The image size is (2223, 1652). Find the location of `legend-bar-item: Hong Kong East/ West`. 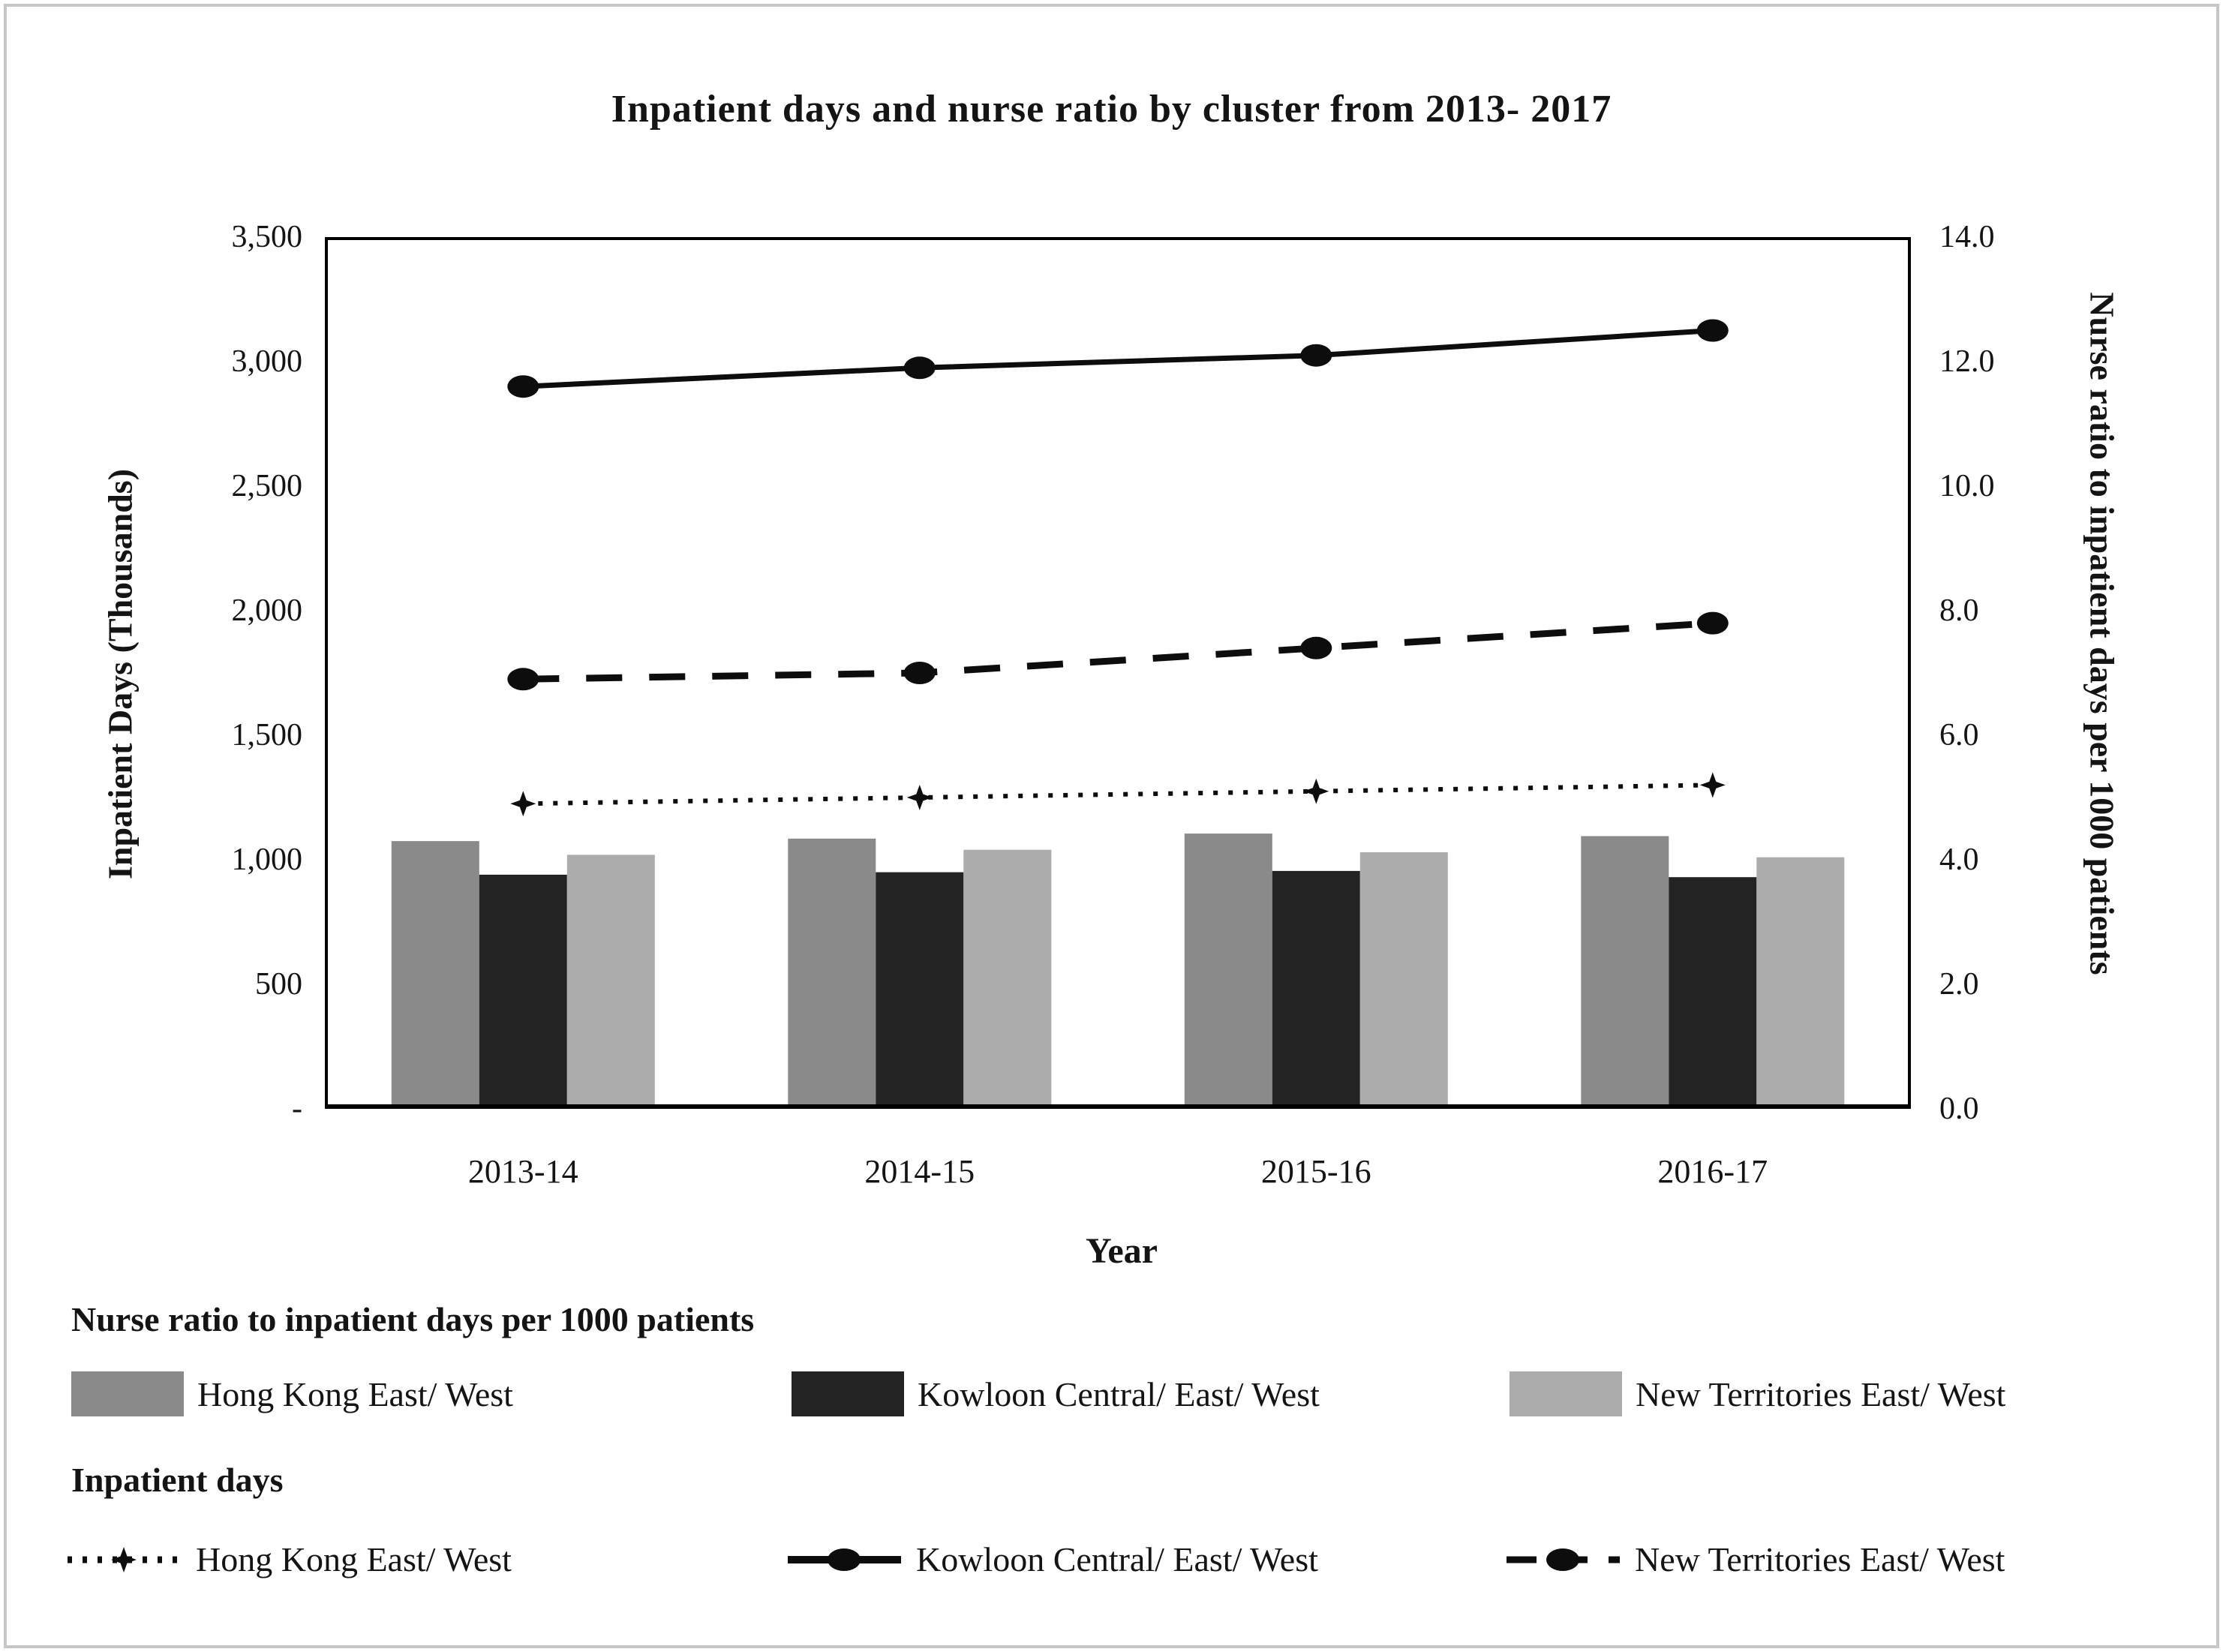

legend-bar-item: Hong Kong East/ West is located at coordinates (292, 1393).